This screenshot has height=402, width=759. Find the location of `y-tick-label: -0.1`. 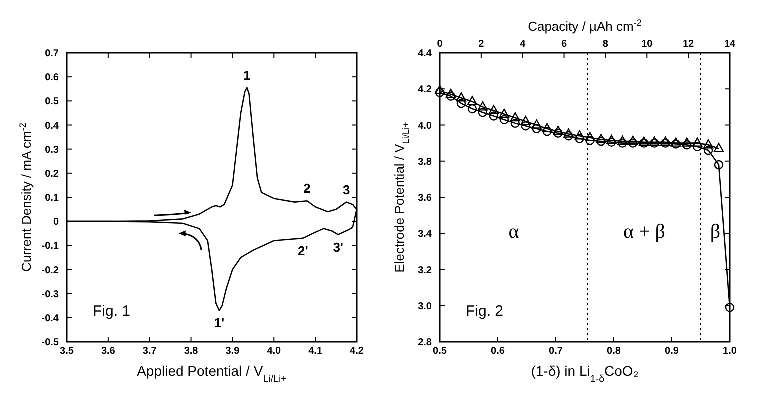

y-tick-label: -0.1 is located at coordinates (51, 246).